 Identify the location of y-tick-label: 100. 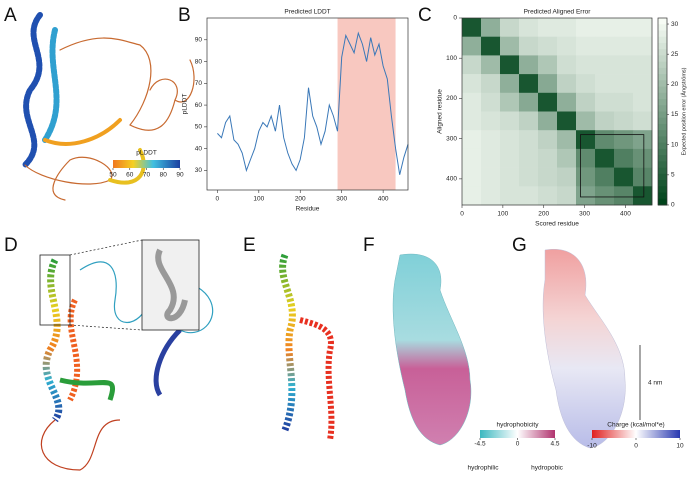
(451, 58).